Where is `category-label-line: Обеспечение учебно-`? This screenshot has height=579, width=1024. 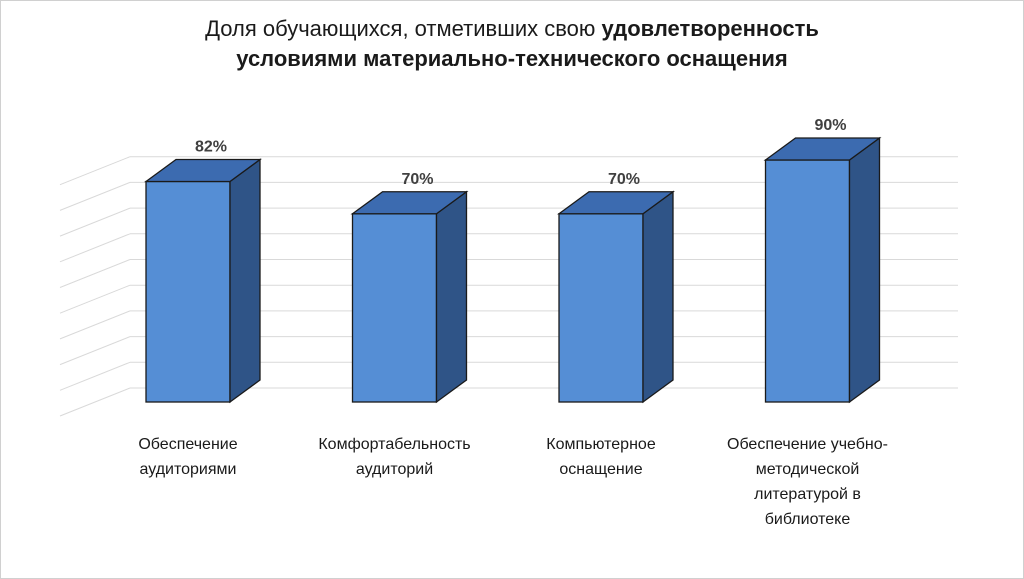 category-label-line: Обеспечение учебно- is located at coordinates (807, 444).